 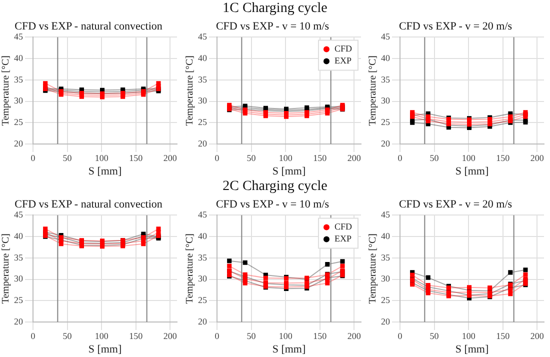 What do you see at coordinates (275, 9) in the screenshot?
I see `text: 1C Charging cycle` at bounding box center [275, 9].